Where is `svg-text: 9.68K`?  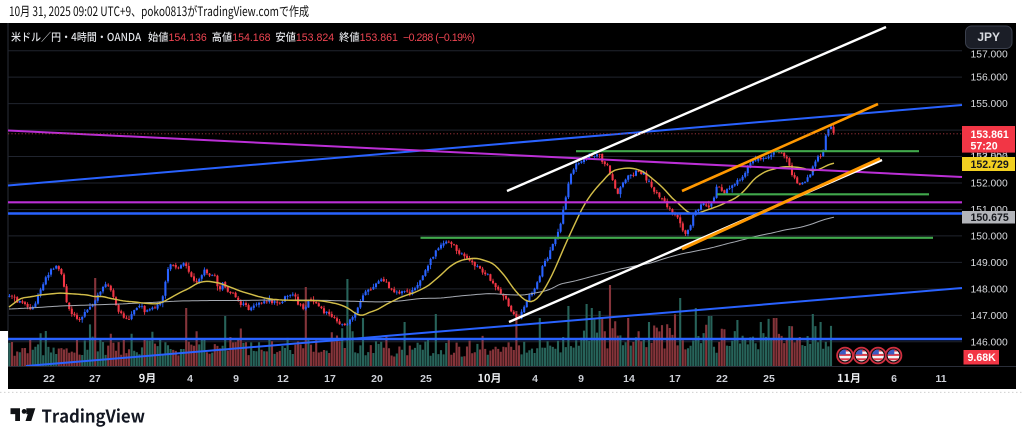
svg-text: 9.68K is located at coordinates (982, 358).